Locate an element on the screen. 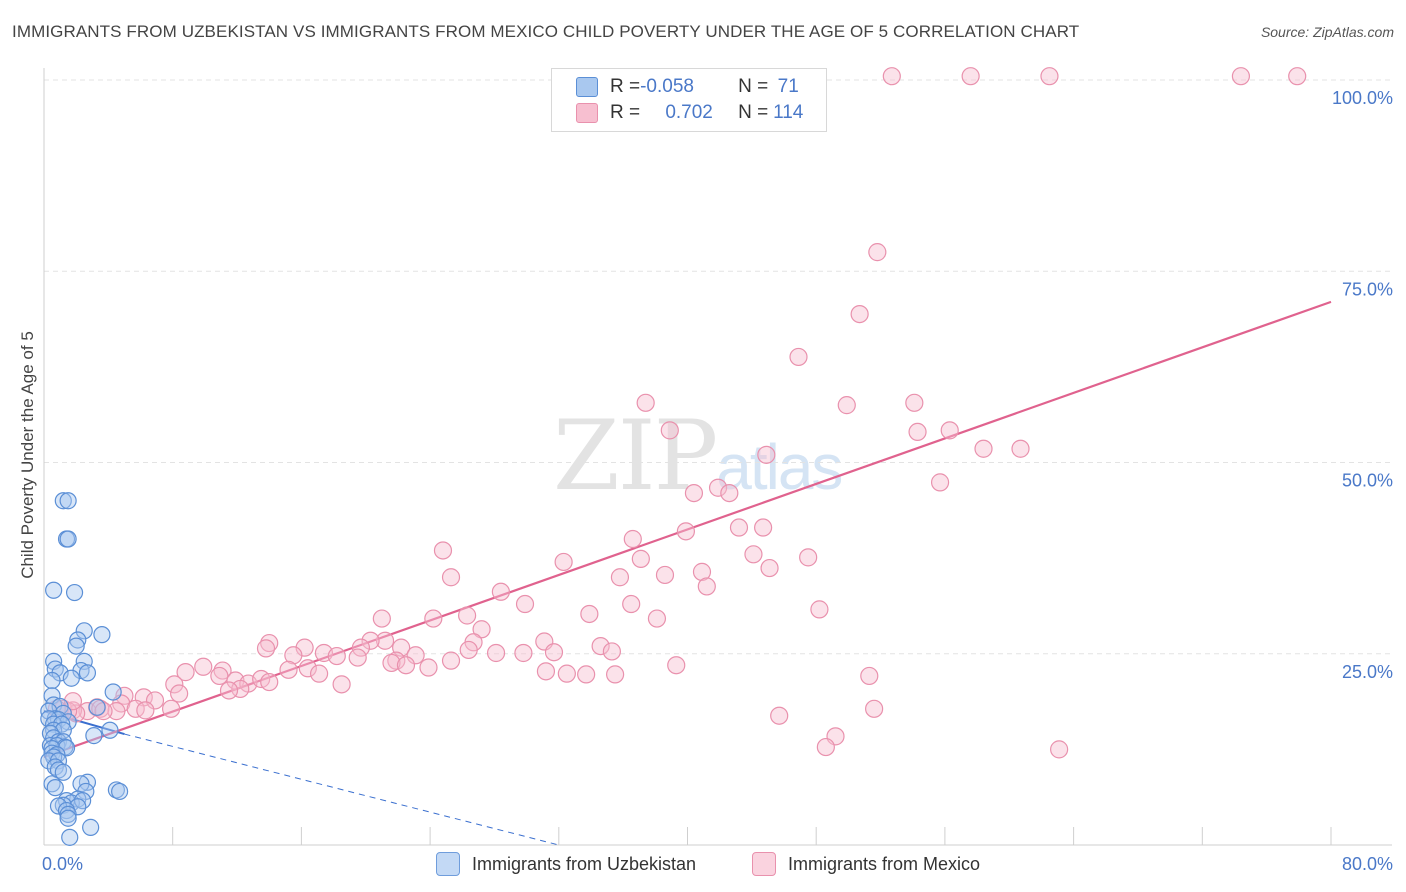 The image size is (1406, 892). watermark-zip: ZIP is located at coordinates (635, 456).